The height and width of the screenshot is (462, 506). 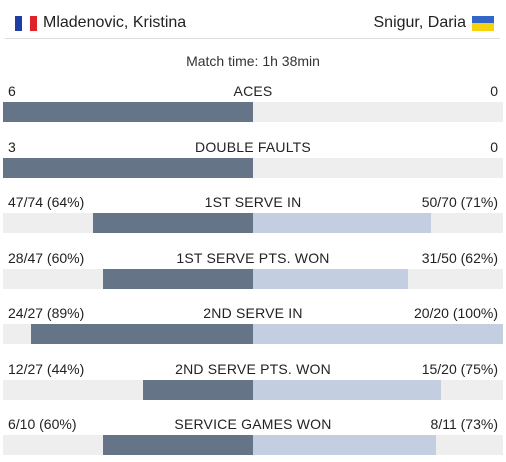 I want to click on stat-left-value: 6/10 (60%), so click(x=42, y=424).